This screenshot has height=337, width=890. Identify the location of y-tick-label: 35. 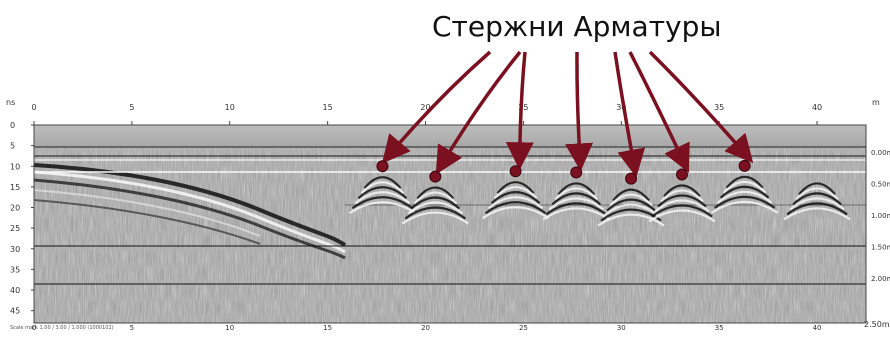
(15, 269).